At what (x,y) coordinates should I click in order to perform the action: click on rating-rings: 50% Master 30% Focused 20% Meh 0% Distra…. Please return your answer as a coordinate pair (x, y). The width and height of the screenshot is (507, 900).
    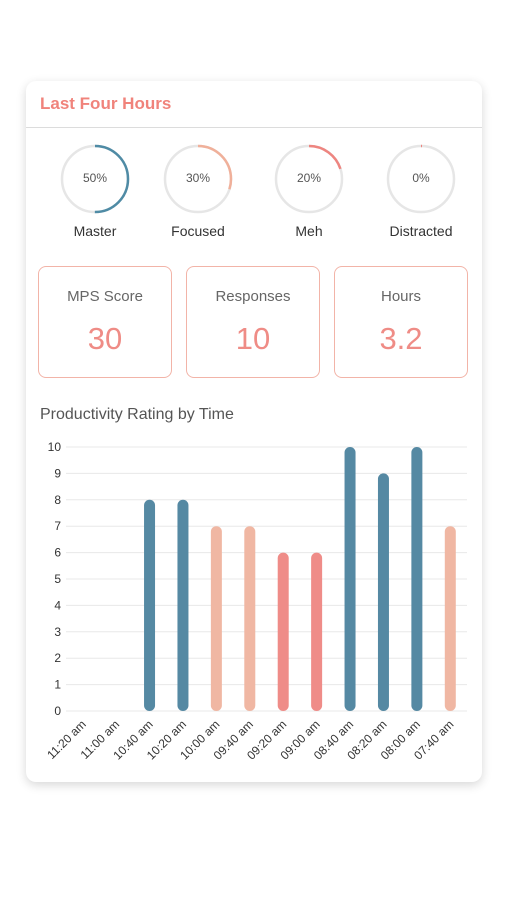
    Looking at the image, I should click on (254, 194).